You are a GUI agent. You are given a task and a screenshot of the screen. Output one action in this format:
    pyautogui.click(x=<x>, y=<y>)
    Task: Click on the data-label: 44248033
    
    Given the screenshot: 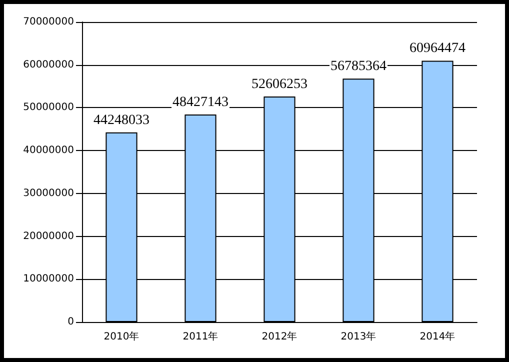 What is the action you would take?
    pyautogui.click(x=122, y=120)
    